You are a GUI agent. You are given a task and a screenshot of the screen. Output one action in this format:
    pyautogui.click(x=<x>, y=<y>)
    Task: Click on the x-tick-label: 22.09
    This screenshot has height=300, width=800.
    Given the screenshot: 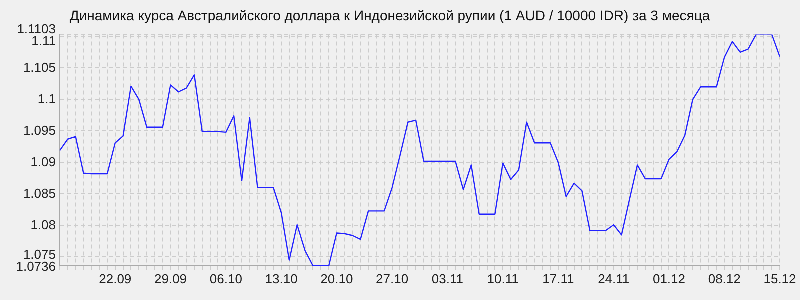 What is the action you would take?
    pyautogui.click(x=115, y=278)
    